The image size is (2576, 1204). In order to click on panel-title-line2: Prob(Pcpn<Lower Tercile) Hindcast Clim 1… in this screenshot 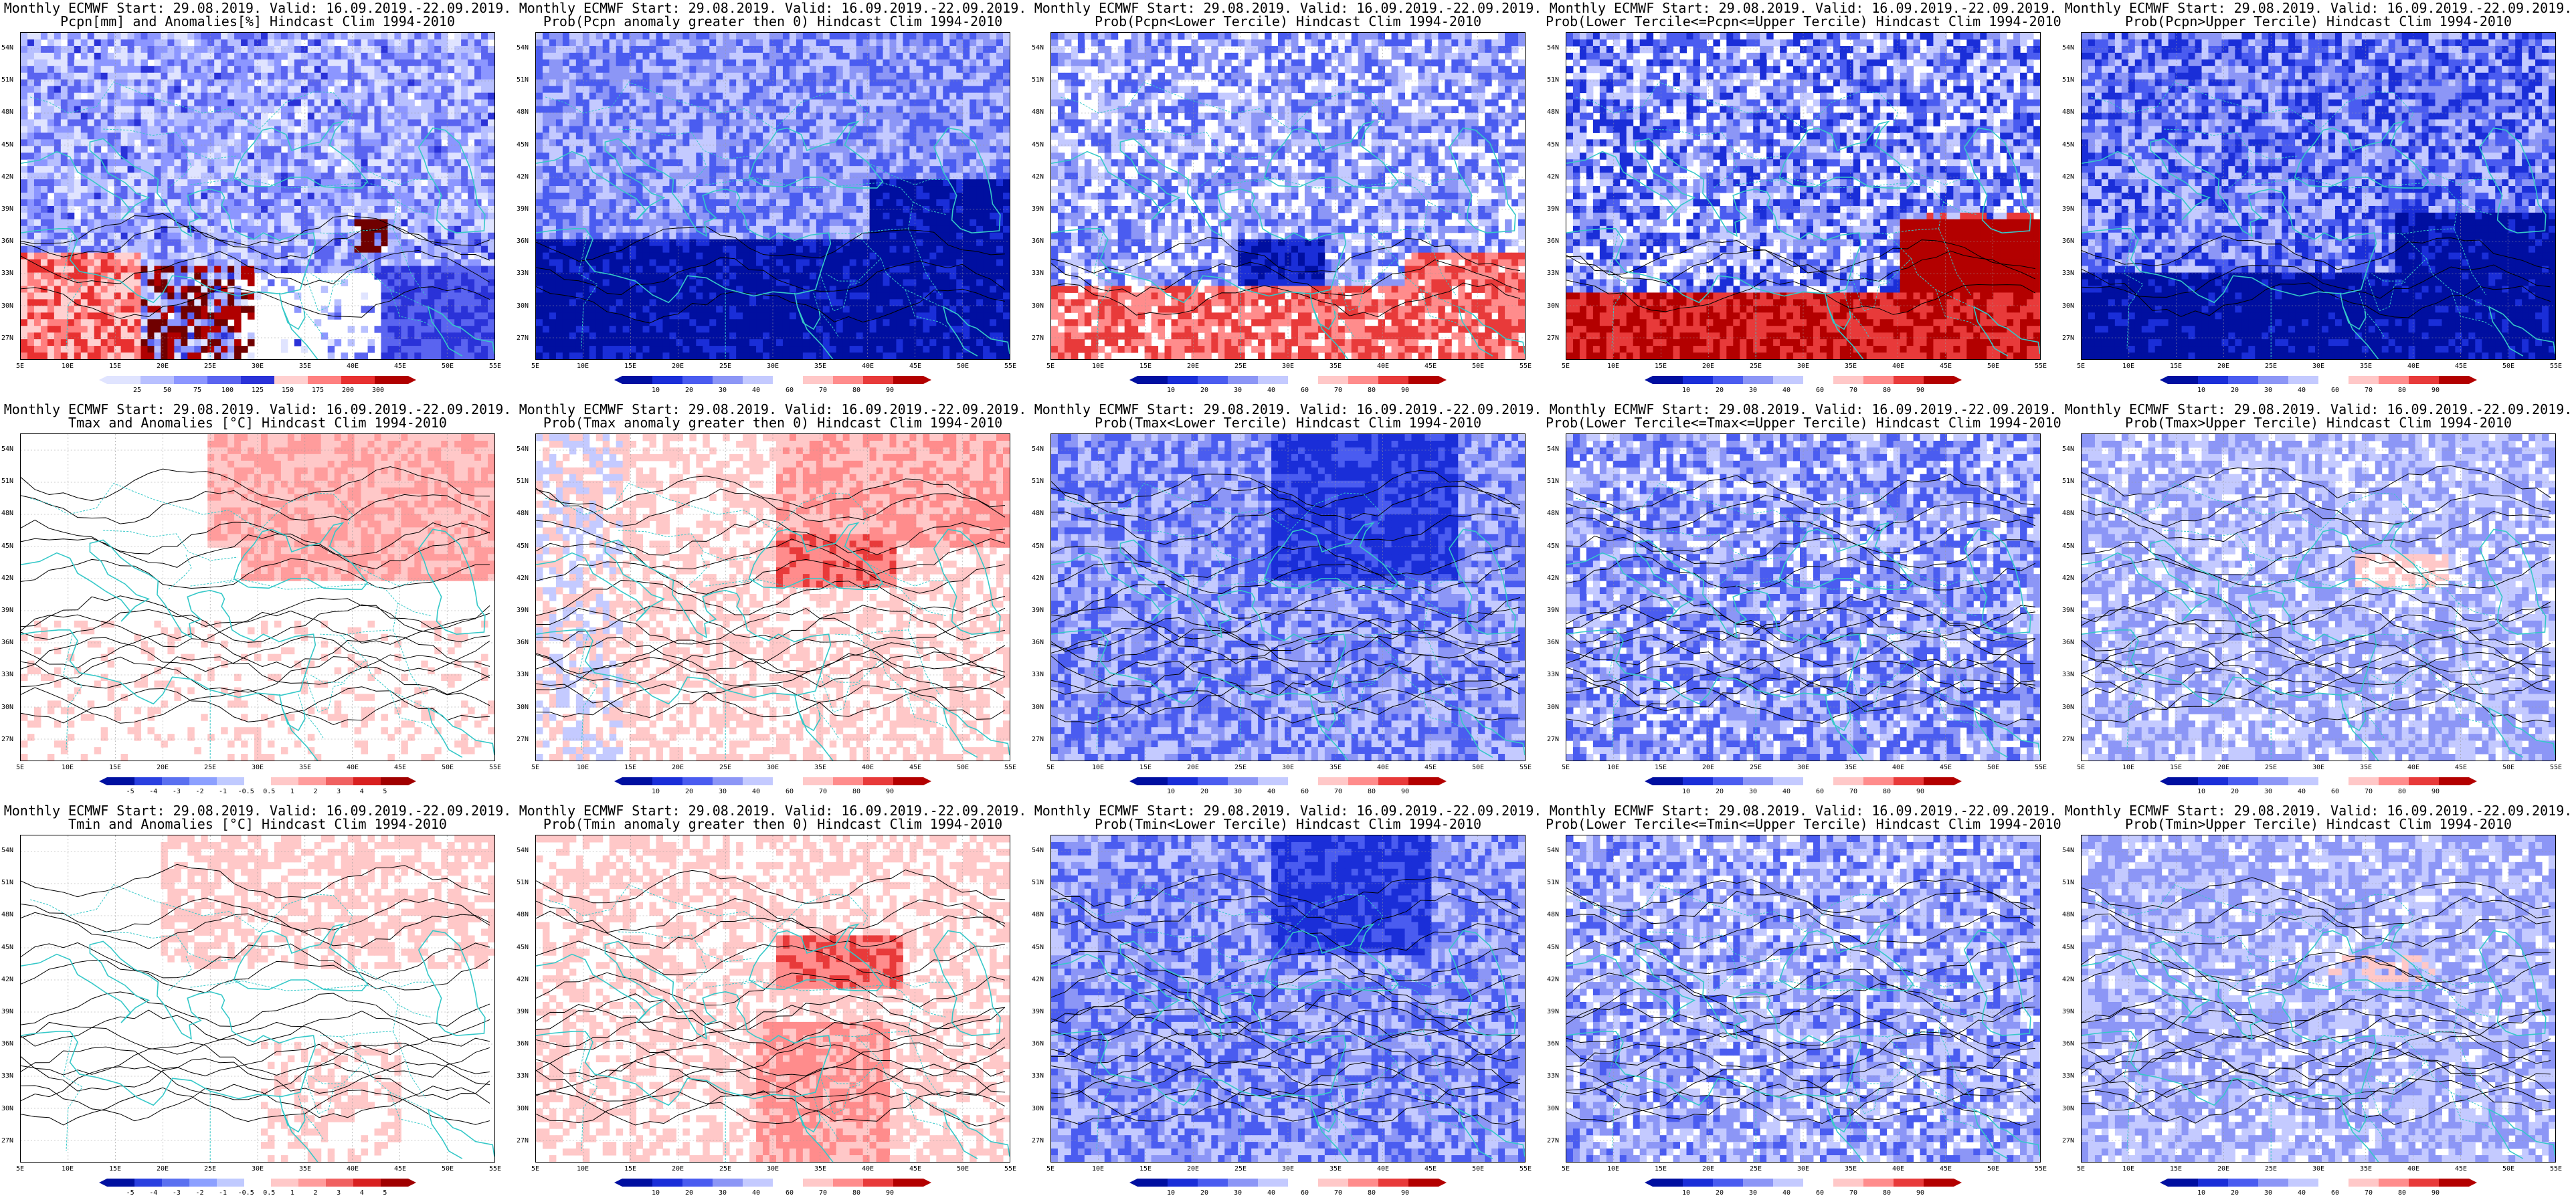, I will do `click(1288, 21)`.